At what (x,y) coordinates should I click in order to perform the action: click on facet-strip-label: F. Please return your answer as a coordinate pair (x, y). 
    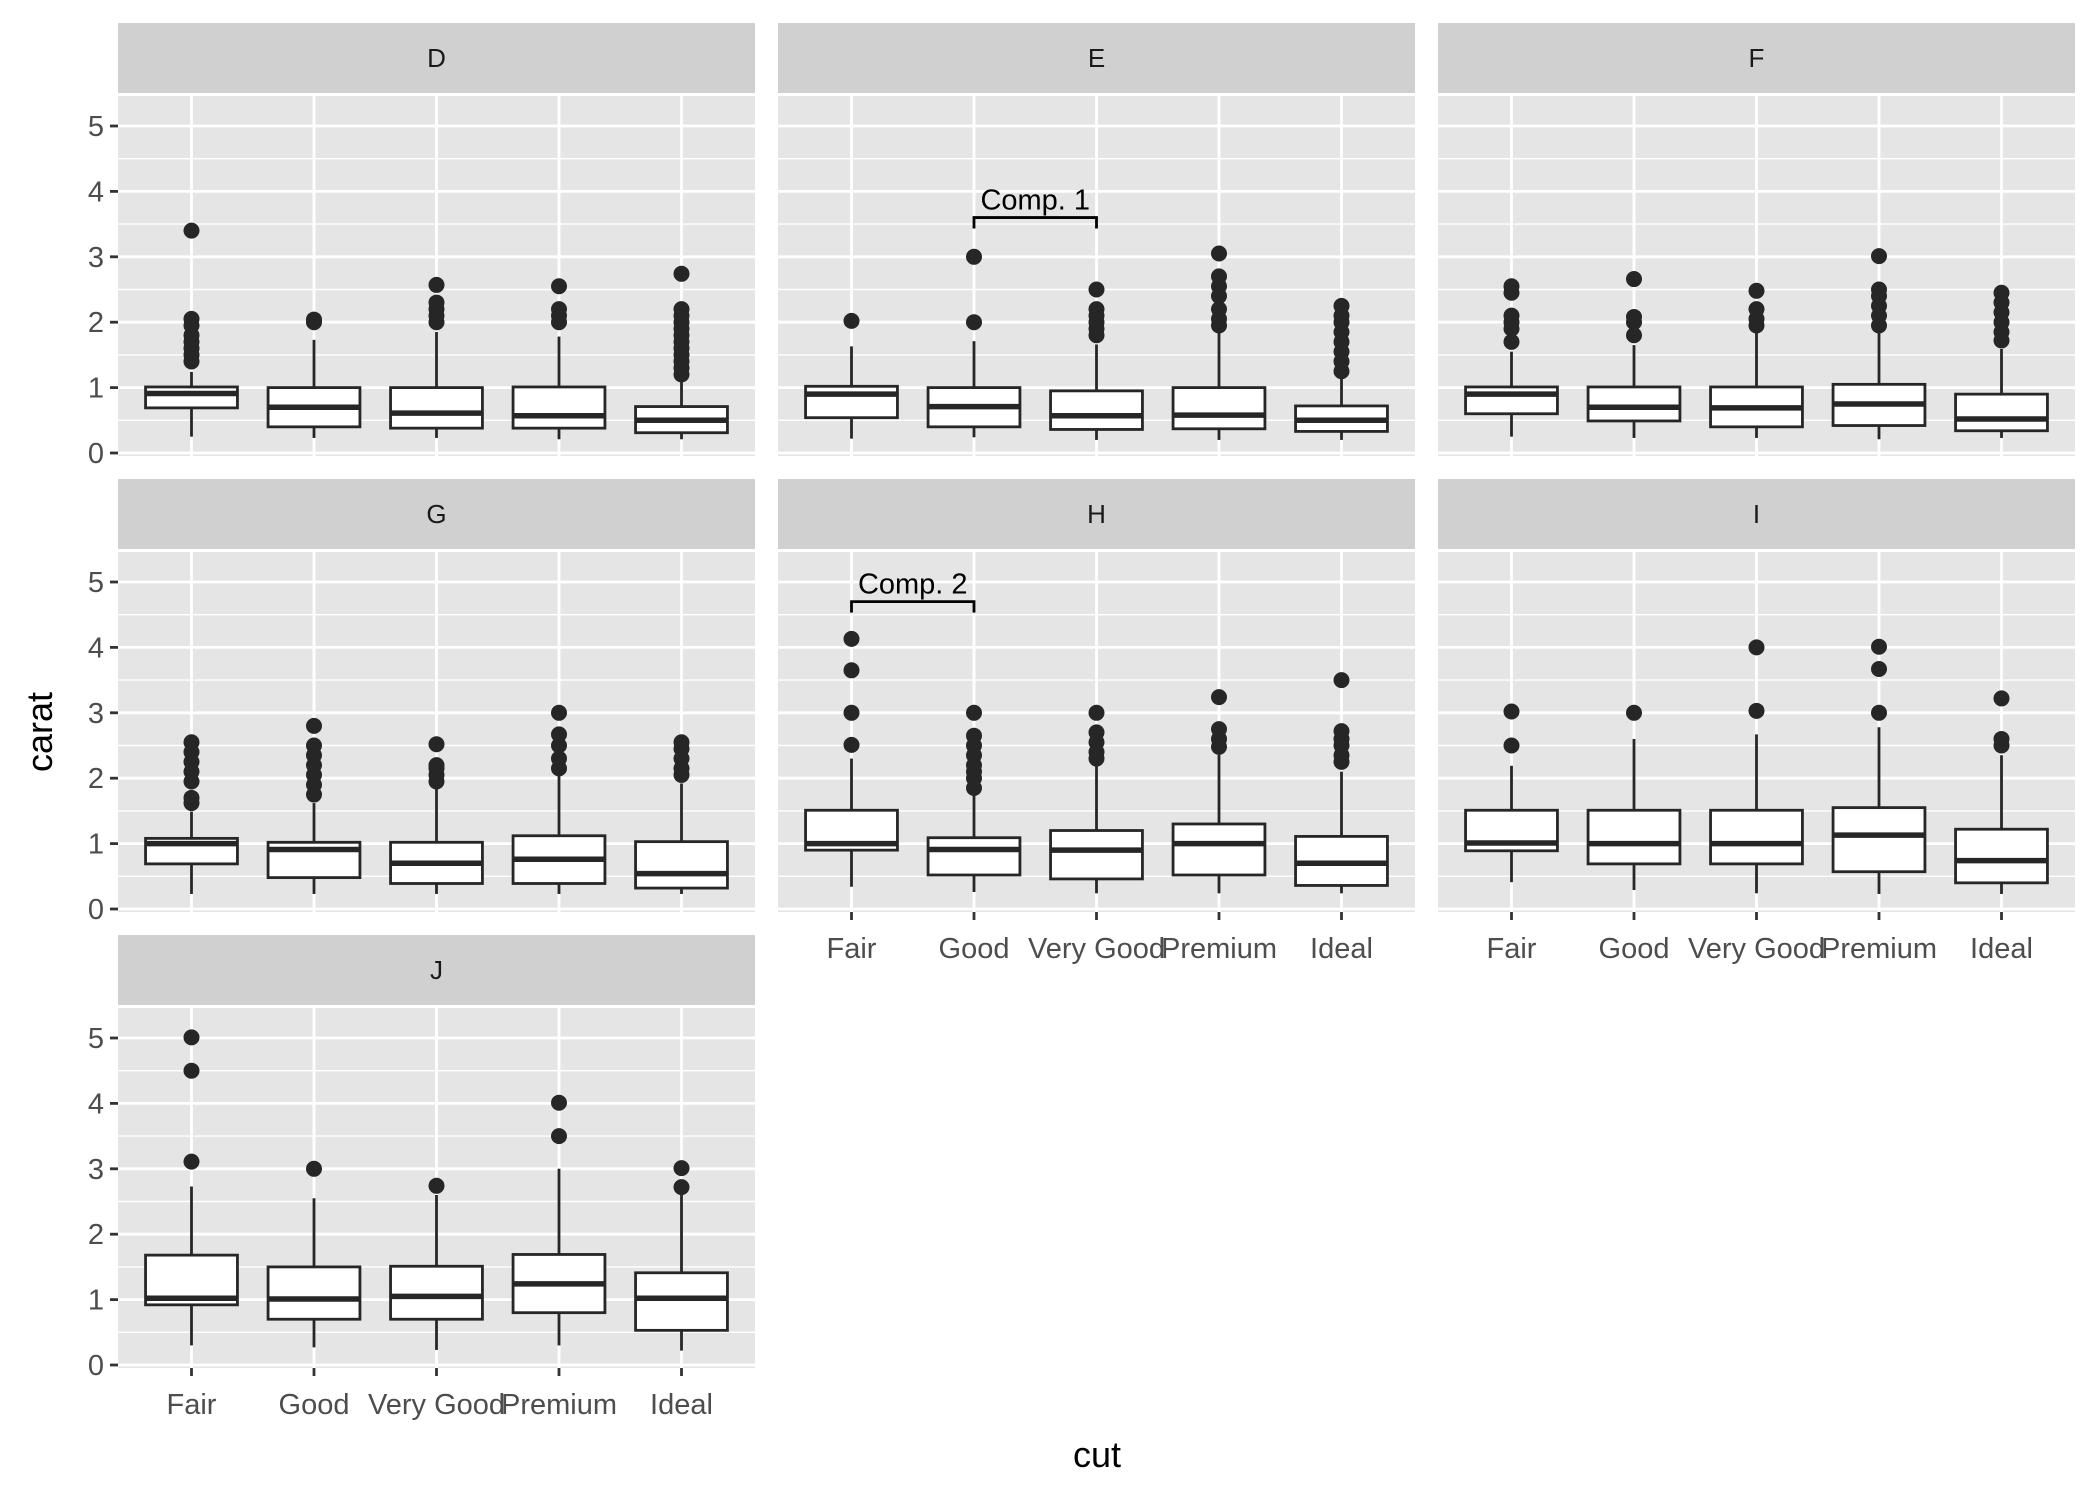
    Looking at the image, I should click on (1757, 58).